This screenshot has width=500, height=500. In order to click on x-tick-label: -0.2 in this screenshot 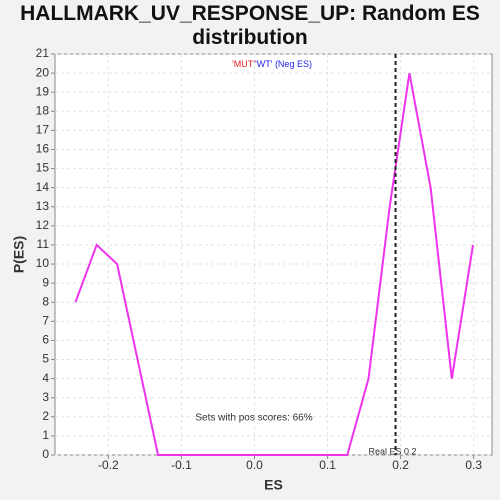, I will do `click(108, 465)`.